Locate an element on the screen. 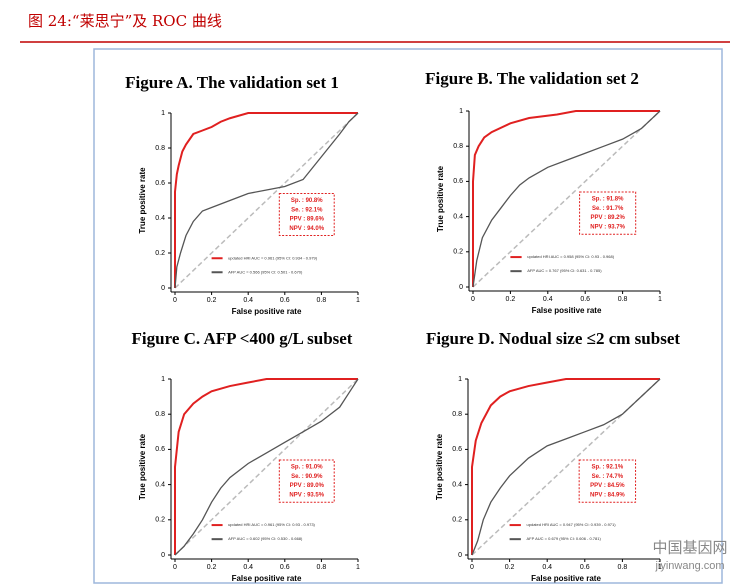 Image resolution: width=750 pixels, height=588 pixels. stats-text: NPV : 94.0% is located at coordinates (306, 229).